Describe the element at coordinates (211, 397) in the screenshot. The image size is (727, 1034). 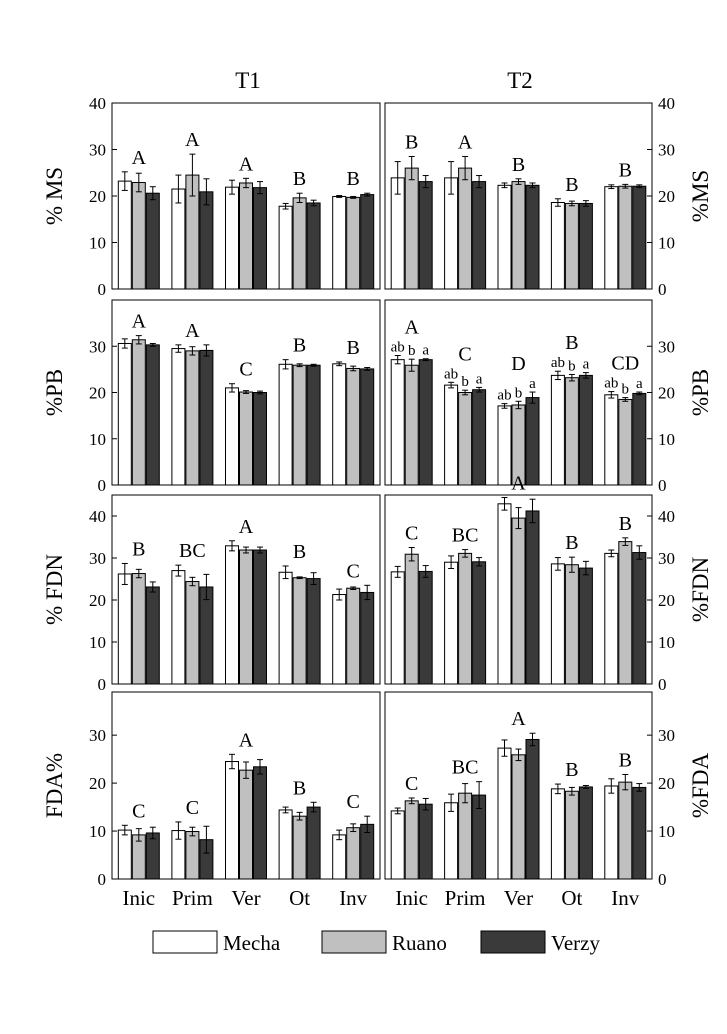
I see `panel-t1-pb: 0 10 20 30 %PB A A C B B` at that location.